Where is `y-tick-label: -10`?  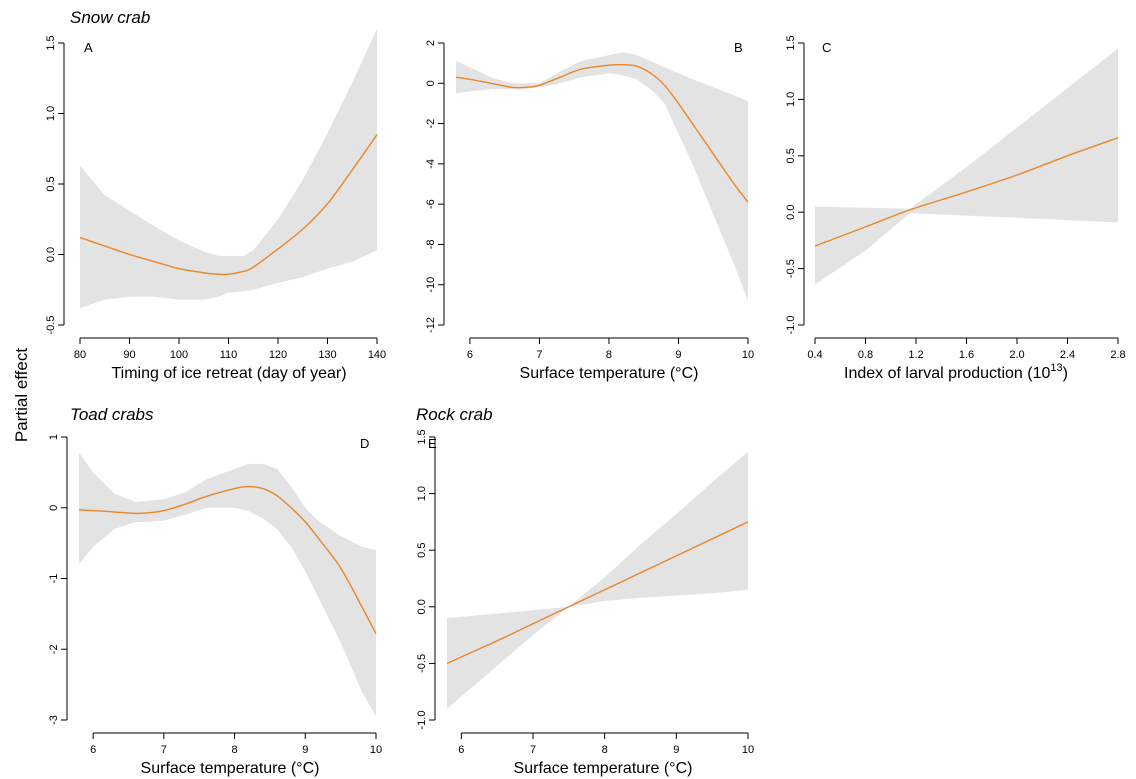
y-tick-label: -10 is located at coordinates (431, 285).